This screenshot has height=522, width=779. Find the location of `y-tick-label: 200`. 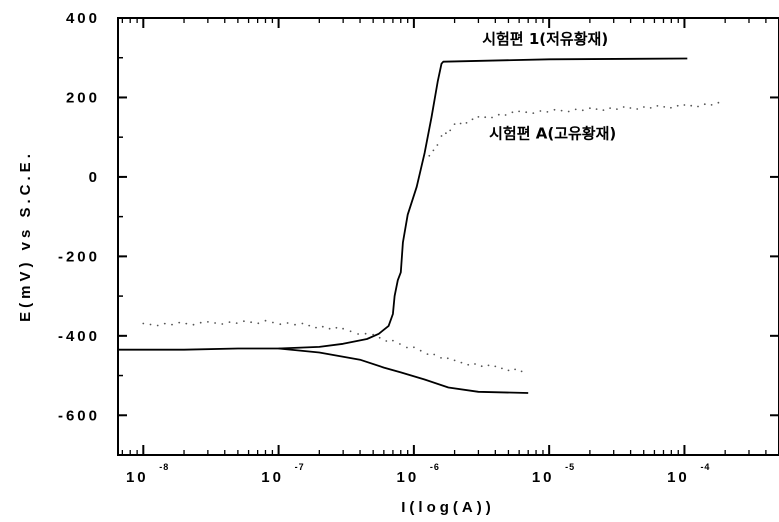

y-tick-label: 200 is located at coordinates (83, 97).